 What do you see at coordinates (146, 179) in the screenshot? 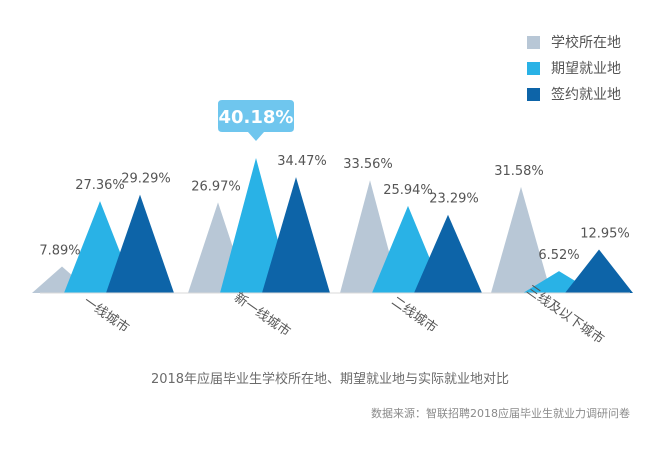
I see `value-label: 29.29%` at bounding box center [146, 179].